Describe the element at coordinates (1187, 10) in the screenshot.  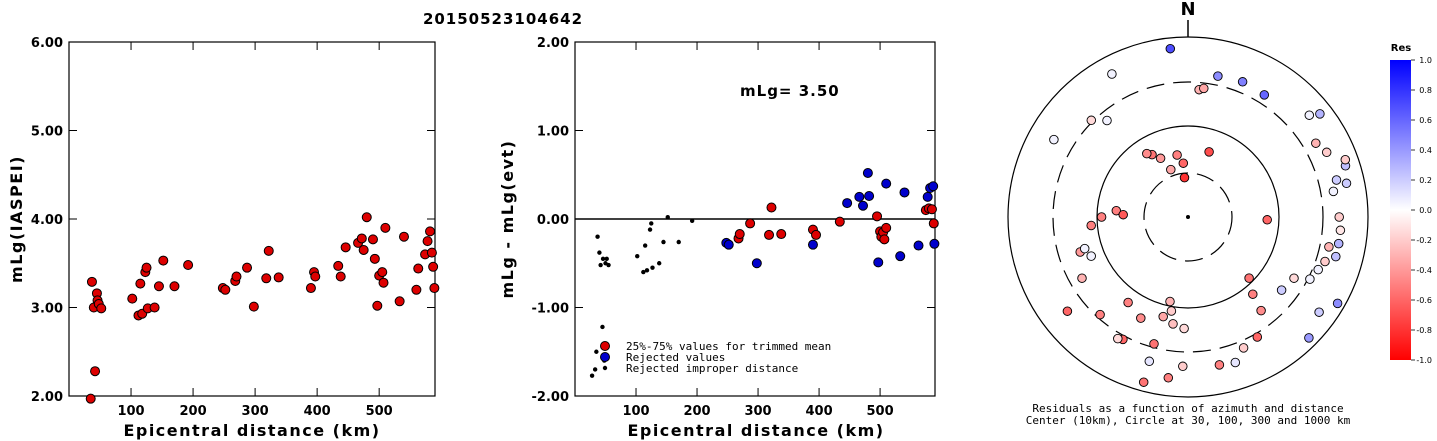
I see `north-label: N` at that location.